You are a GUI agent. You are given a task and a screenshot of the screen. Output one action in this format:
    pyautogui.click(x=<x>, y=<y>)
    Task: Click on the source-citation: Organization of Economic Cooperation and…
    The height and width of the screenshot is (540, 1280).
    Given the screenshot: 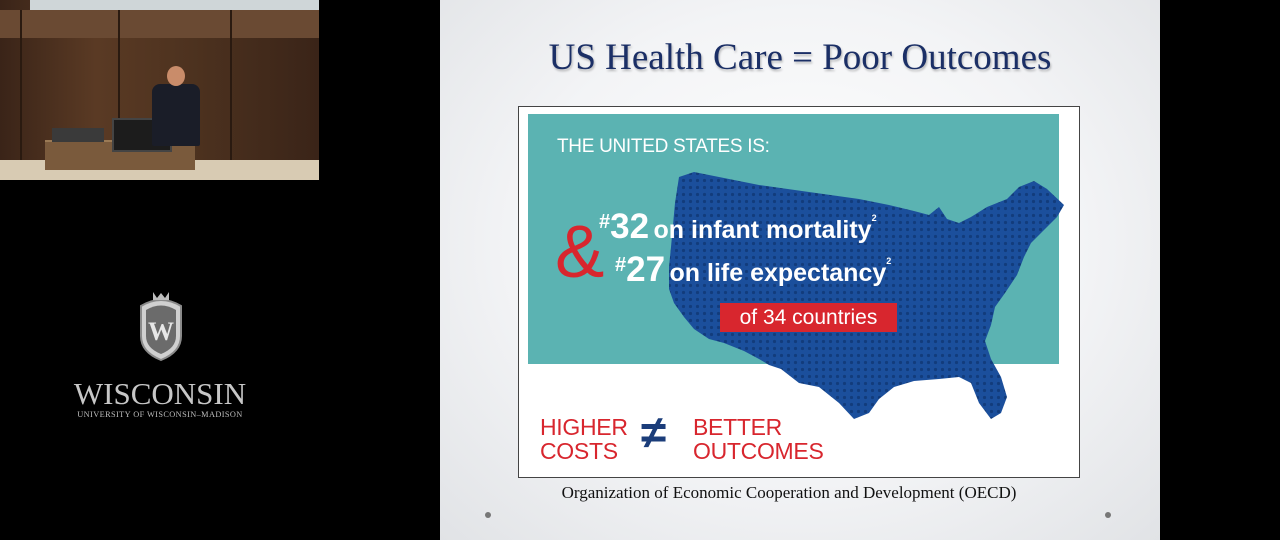 What is the action you would take?
    pyautogui.click(x=789, y=492)
    